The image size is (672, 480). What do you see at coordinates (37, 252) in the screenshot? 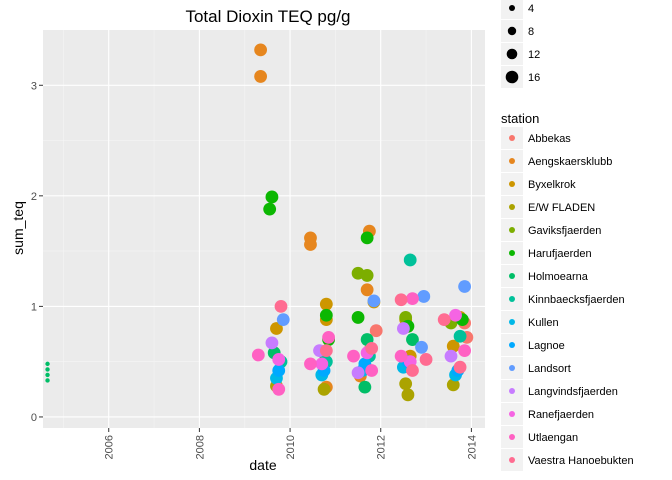
I see `y-axis-ticks: 0 1 2 3` at bounding box center [37, 252].